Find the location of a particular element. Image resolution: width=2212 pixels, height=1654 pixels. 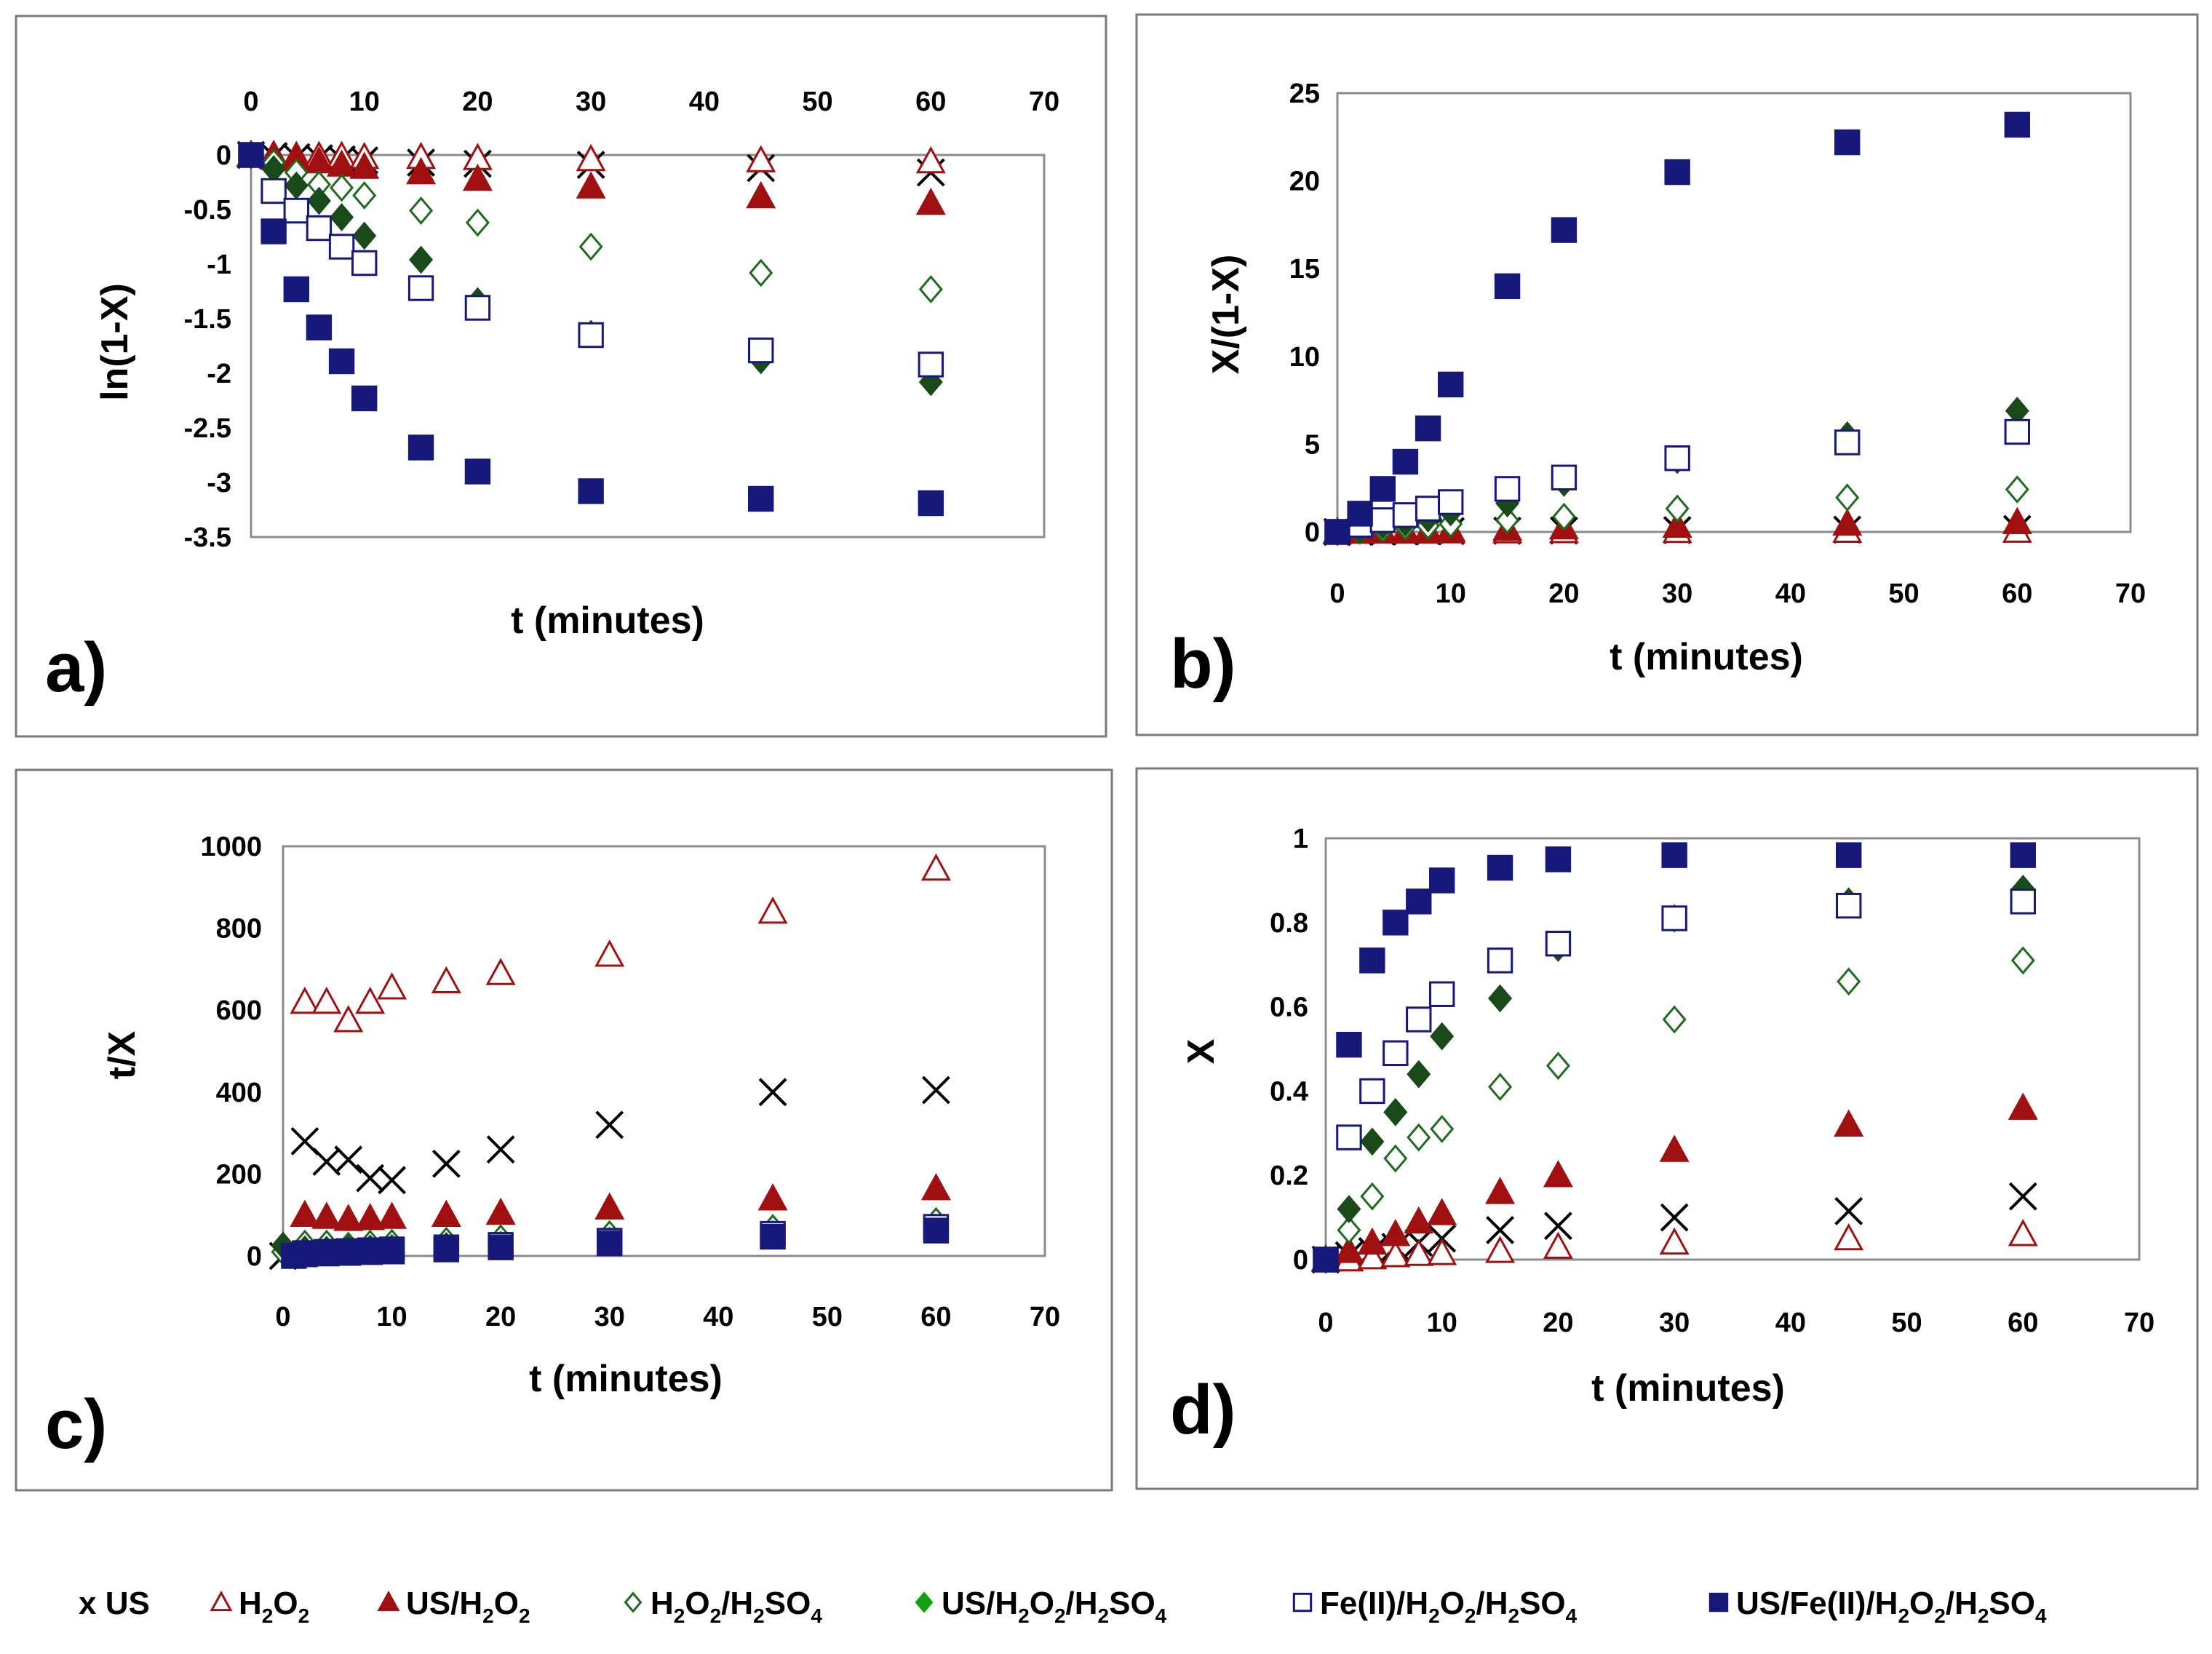

legend-label-part-us_h2o2-1: 2 is located at coordinates (488, 1616).